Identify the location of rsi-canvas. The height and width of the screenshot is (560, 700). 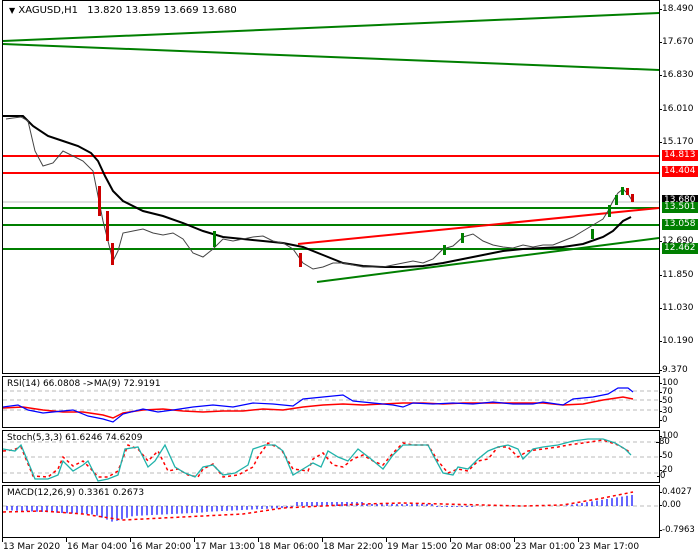
(331, 405).